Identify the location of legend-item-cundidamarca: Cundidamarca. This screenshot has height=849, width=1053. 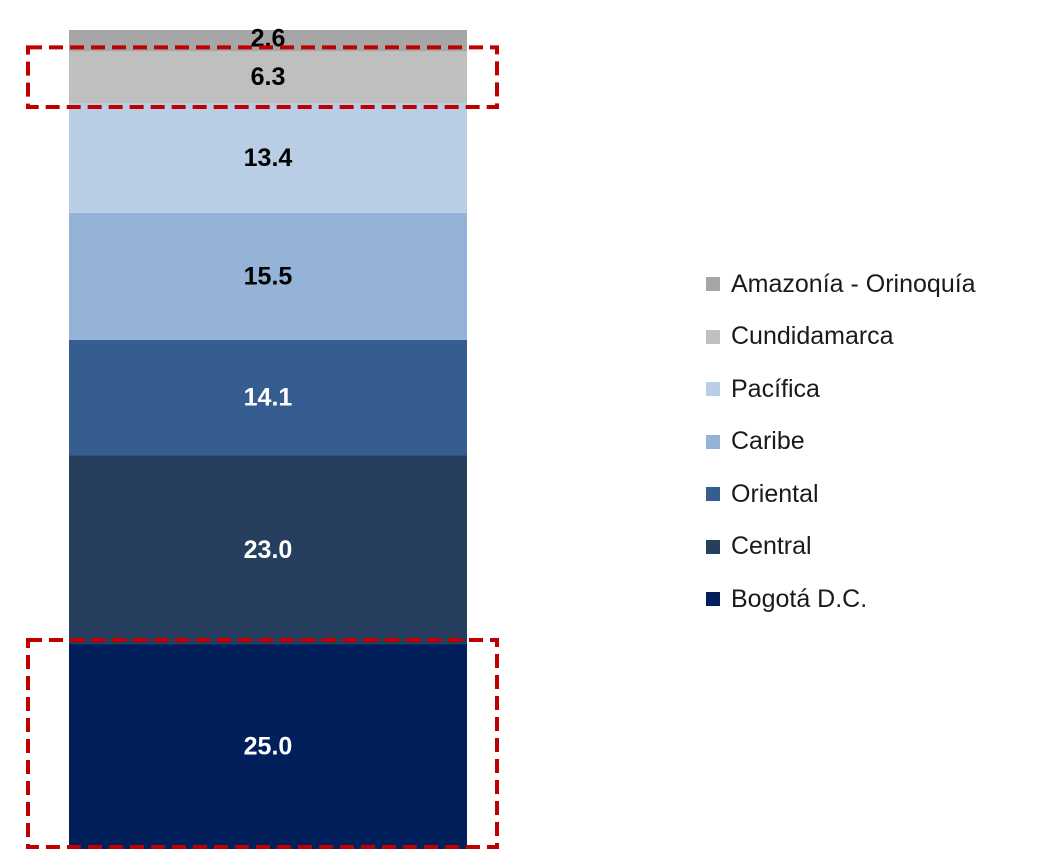
(841, 337).